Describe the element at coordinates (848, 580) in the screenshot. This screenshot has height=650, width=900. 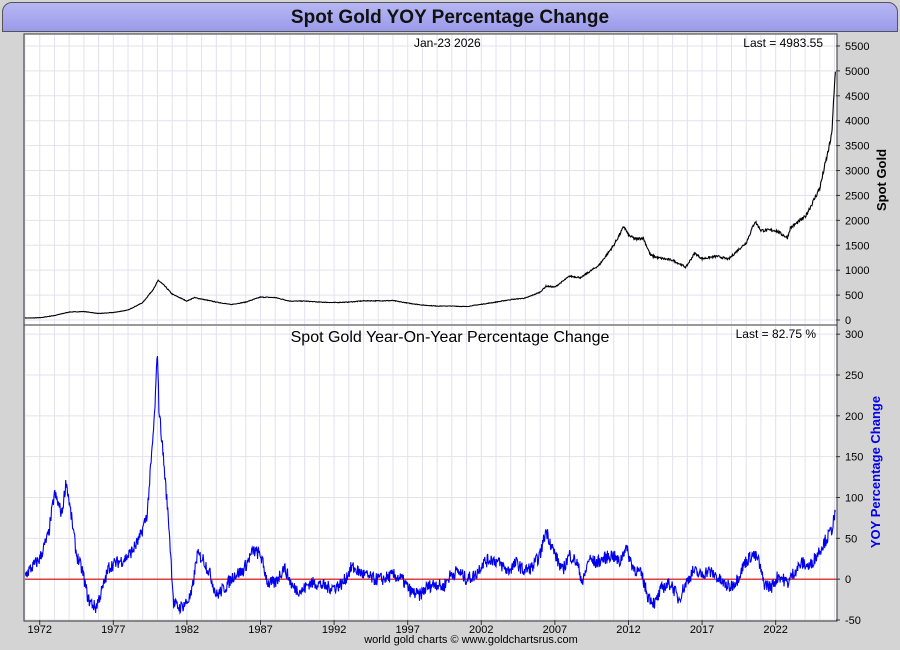
I see `yoy-ytick-label: 0` at that location.